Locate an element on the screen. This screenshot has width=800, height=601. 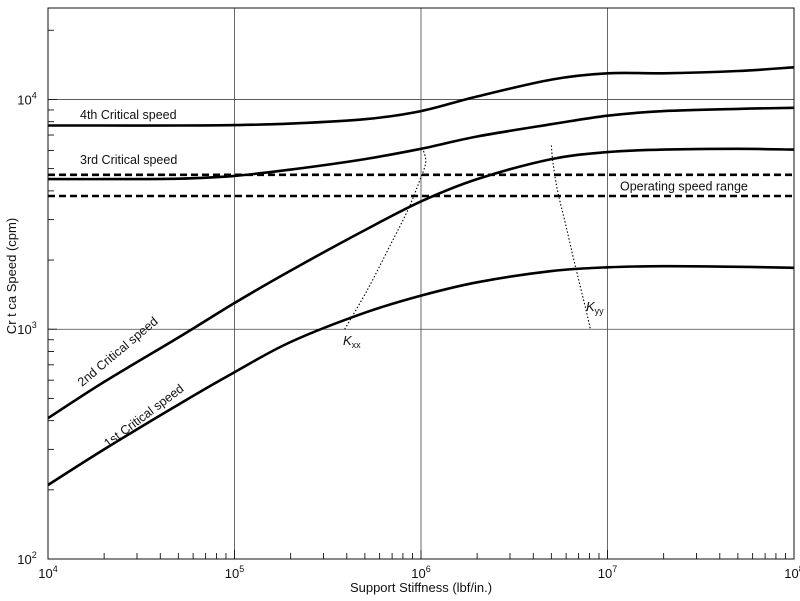
stiffness-line-yy is located at coordinates (570, 237).